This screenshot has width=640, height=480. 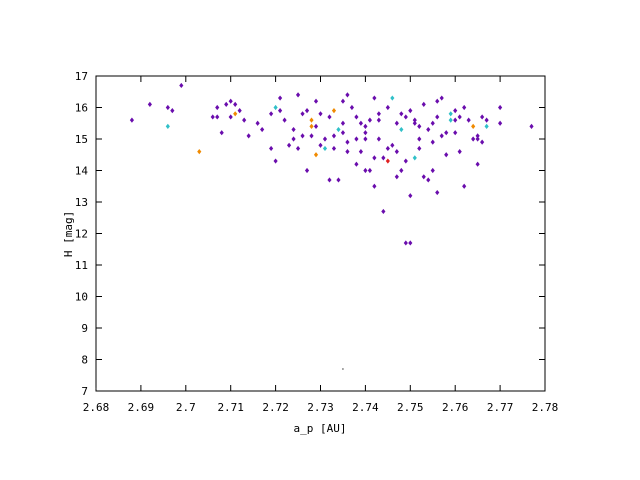 I want to click on y-tick-label: 14, so click(x=82, y=171).